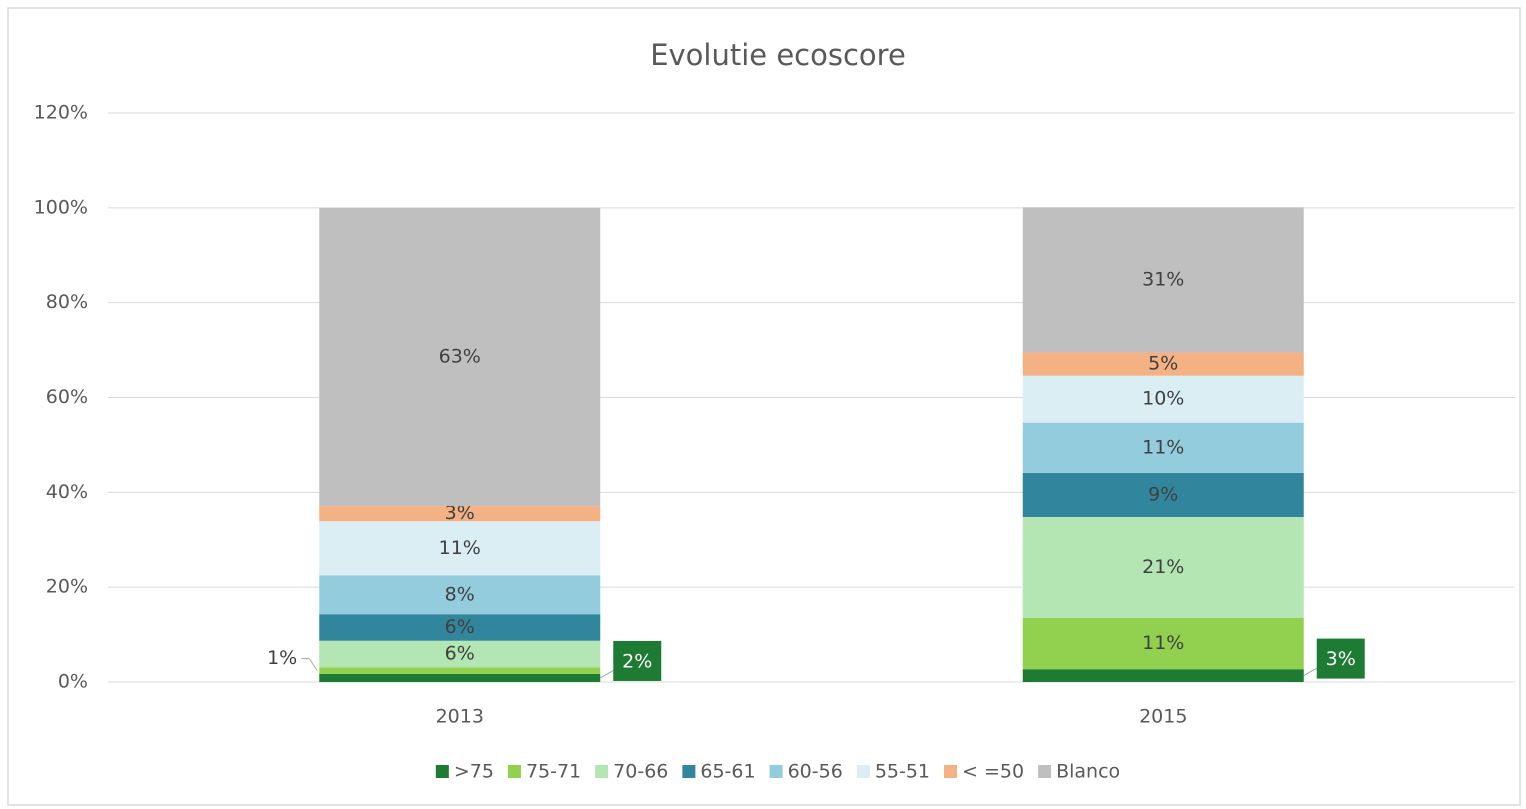 This screenshot has width=1526, height=809. What do you see at coordinates (67, 492) in the screenshot?
I see `y-tick-label: 40%` at bounding box center [67, 492].